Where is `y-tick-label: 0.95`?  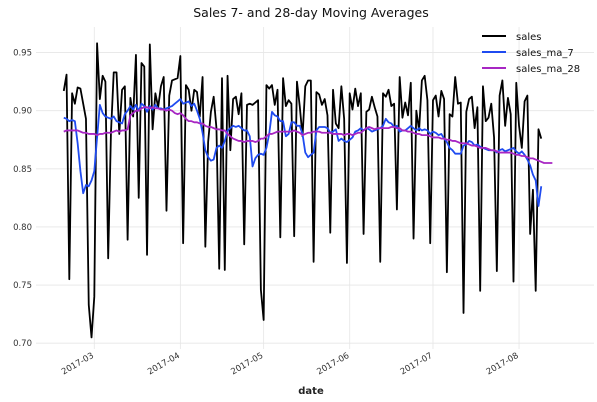 y-tick-label: 0.95 is located at coordinates (22, 54).